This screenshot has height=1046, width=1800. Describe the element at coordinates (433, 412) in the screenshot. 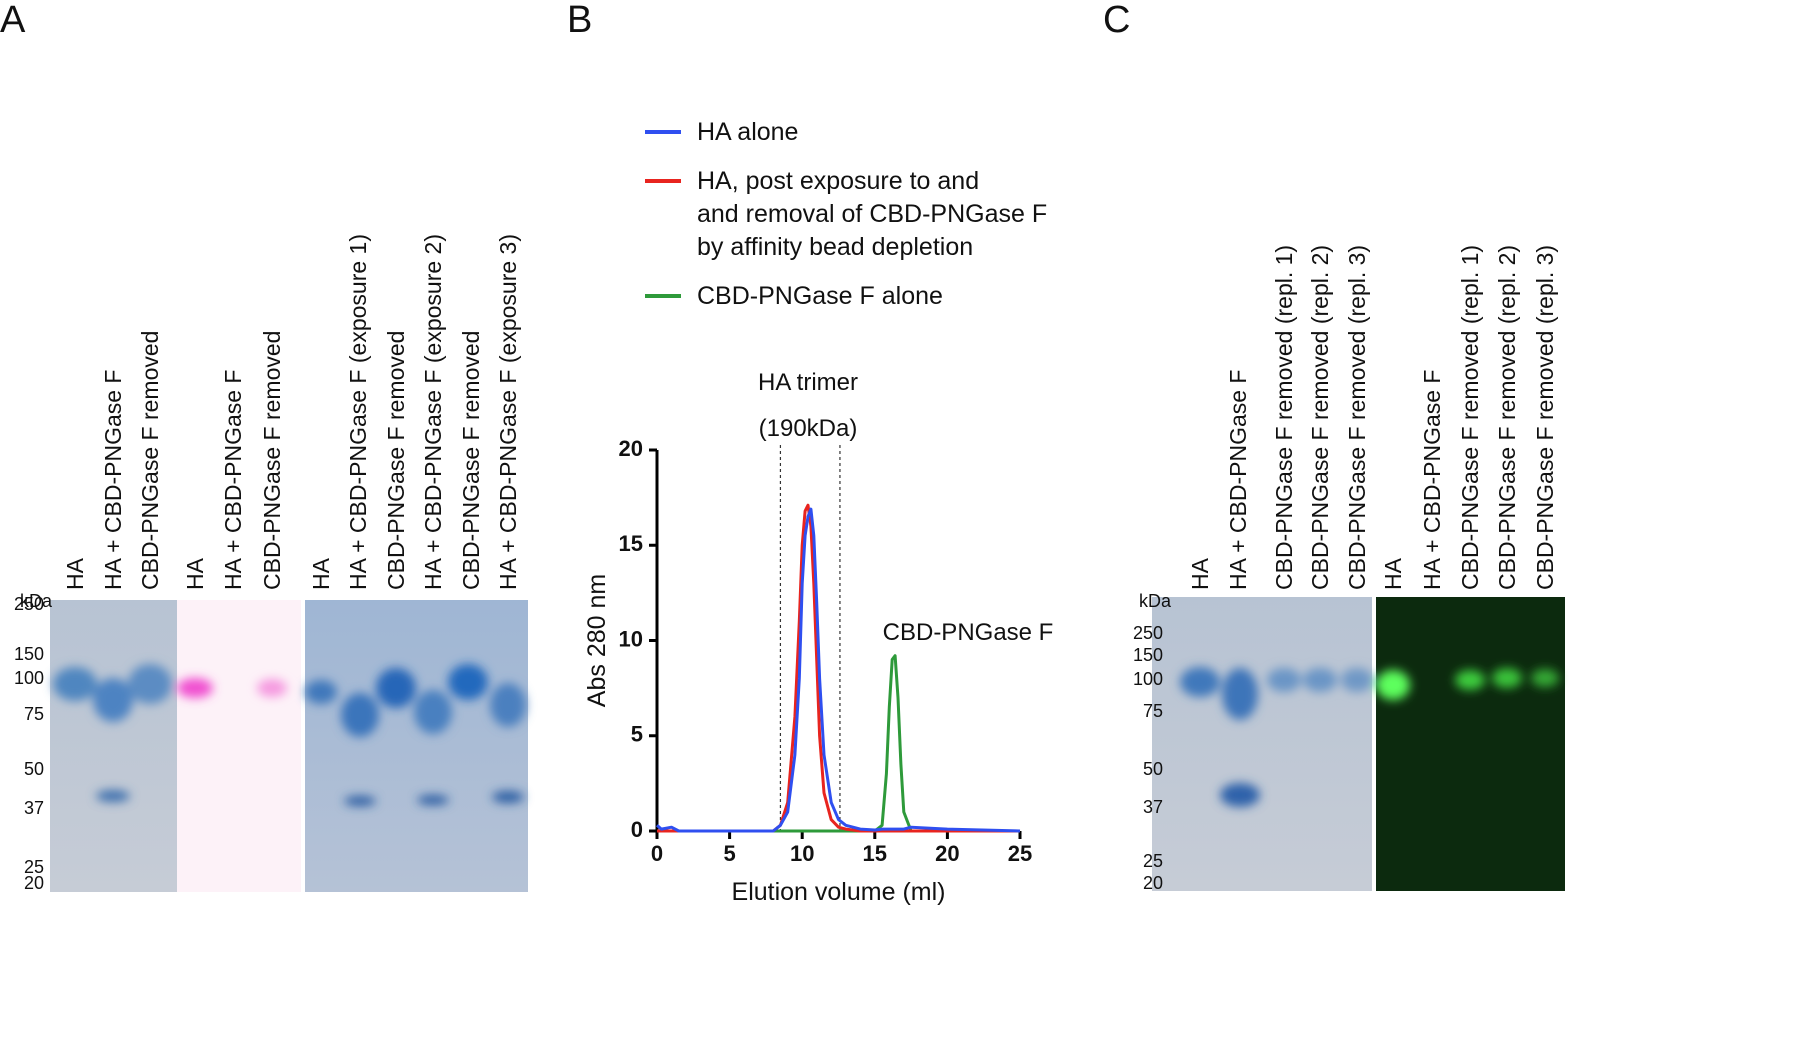

I see `lane-label: HA + CBD-PNGase F (exposure 2)` at that location.